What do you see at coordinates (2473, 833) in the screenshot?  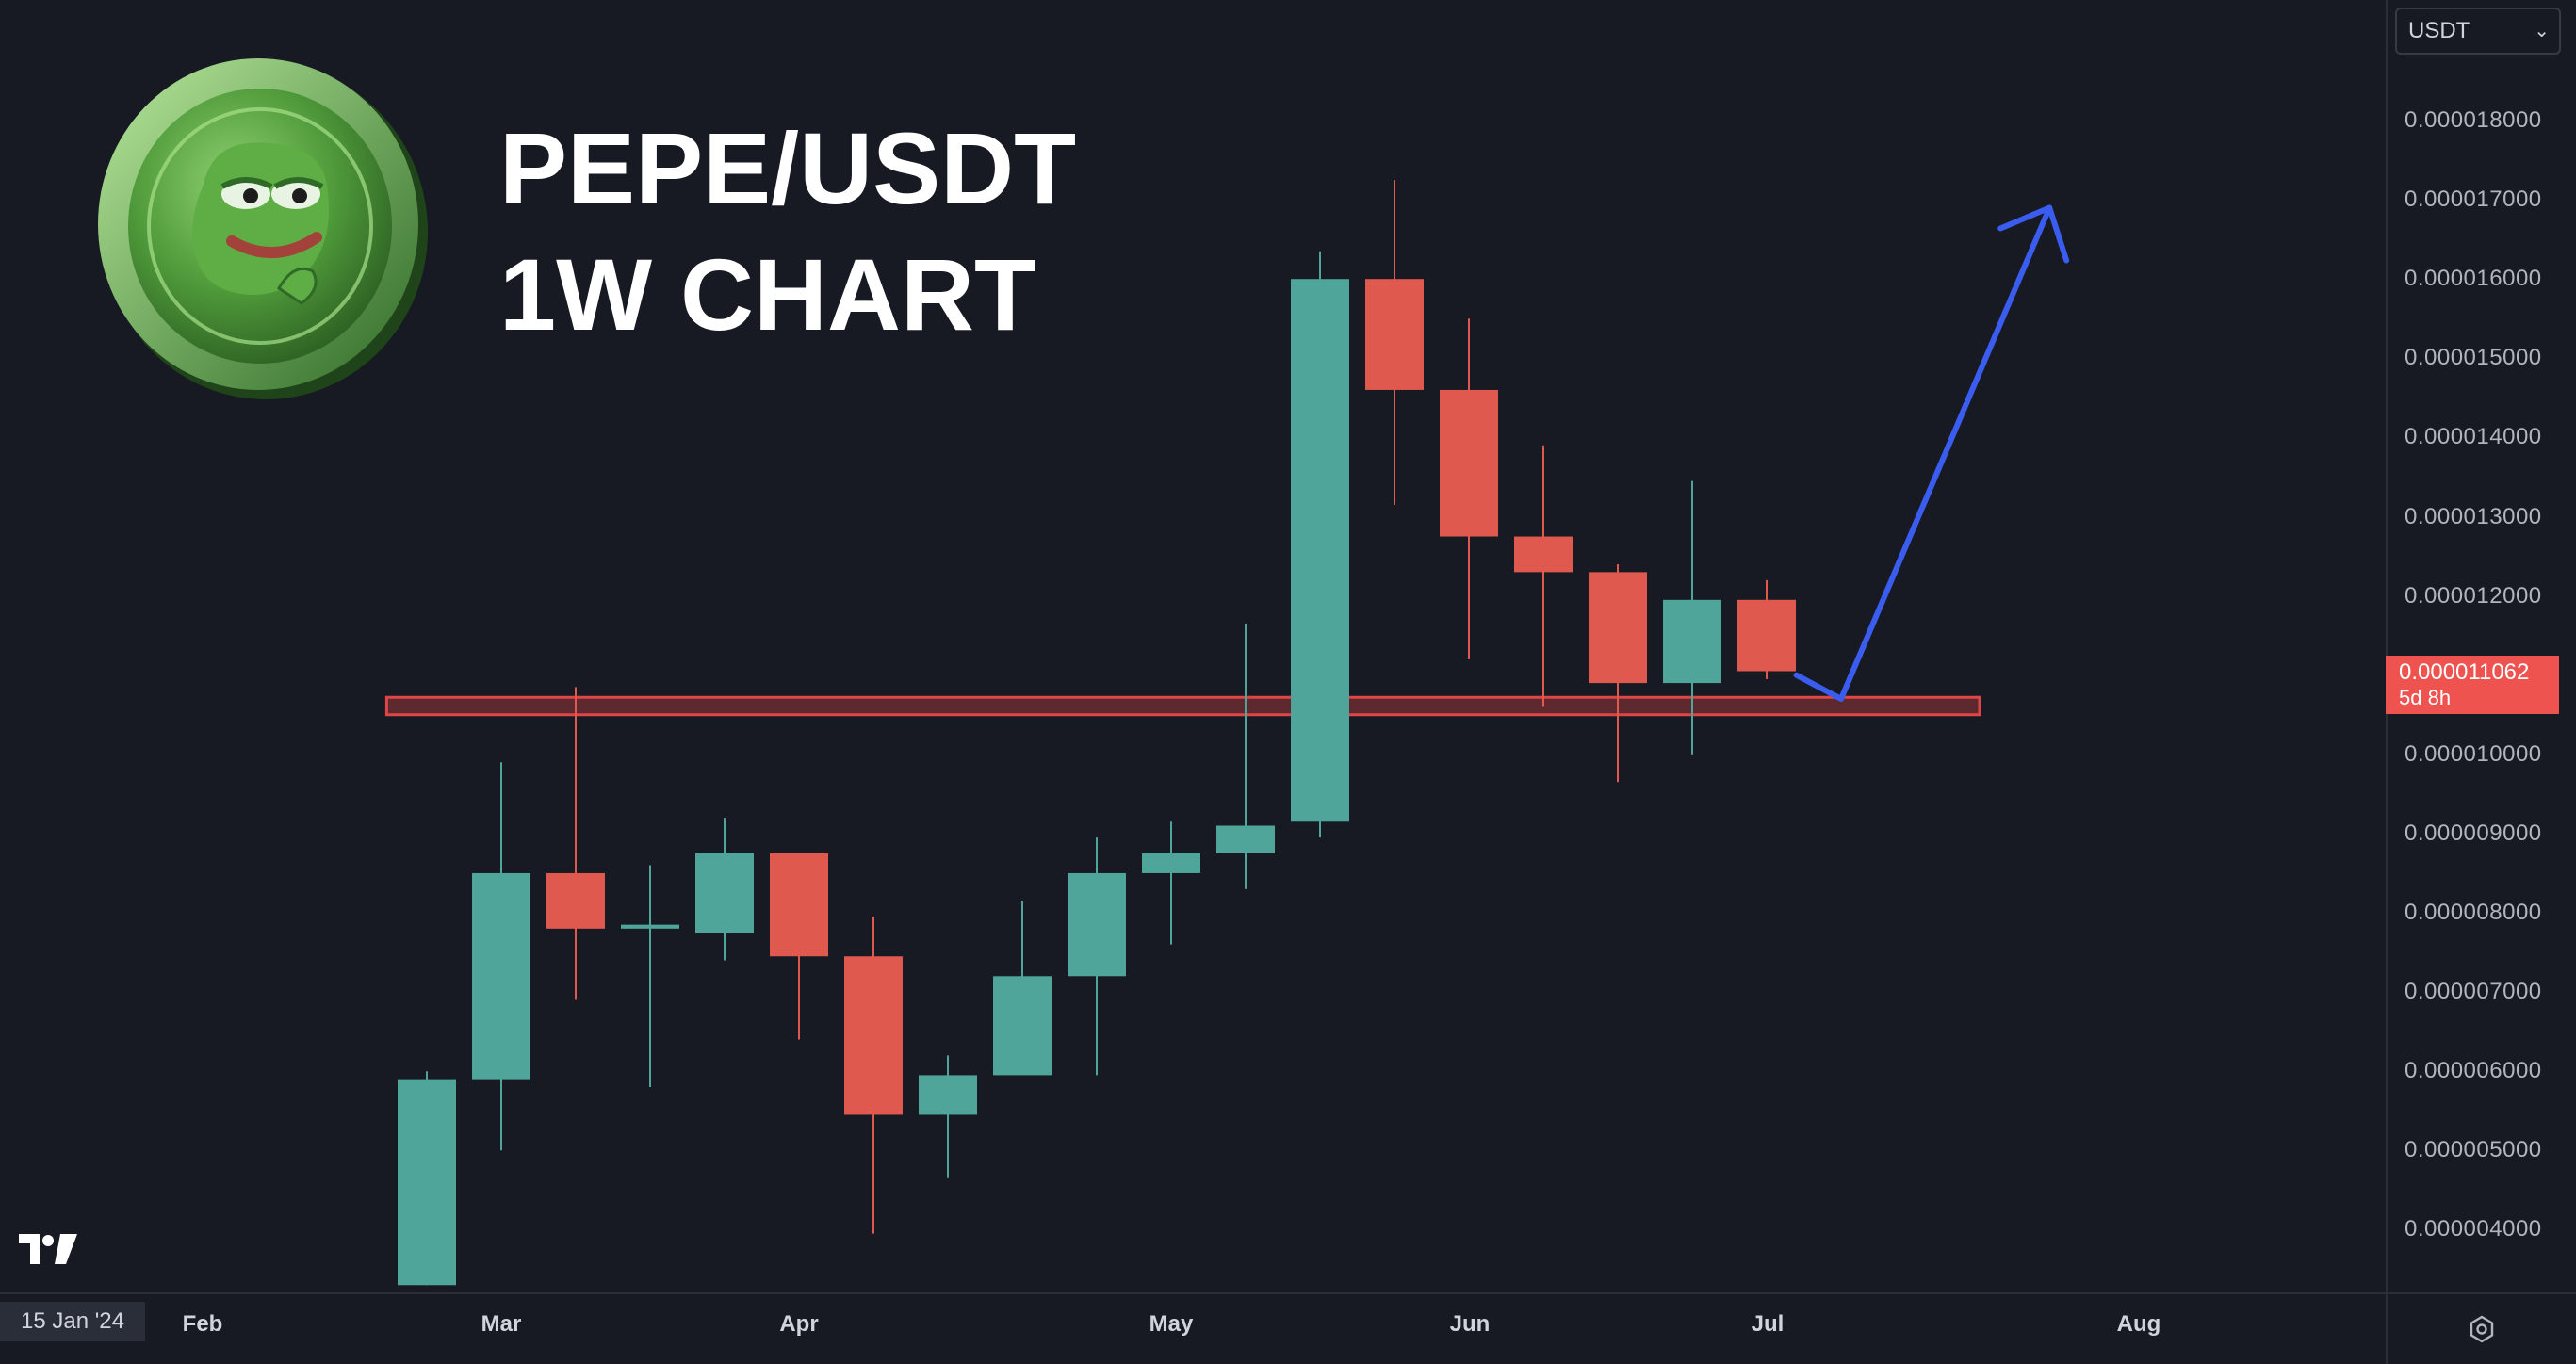 I see `price-tick-label: 0.000009000` at bounding box center [2473, 833].